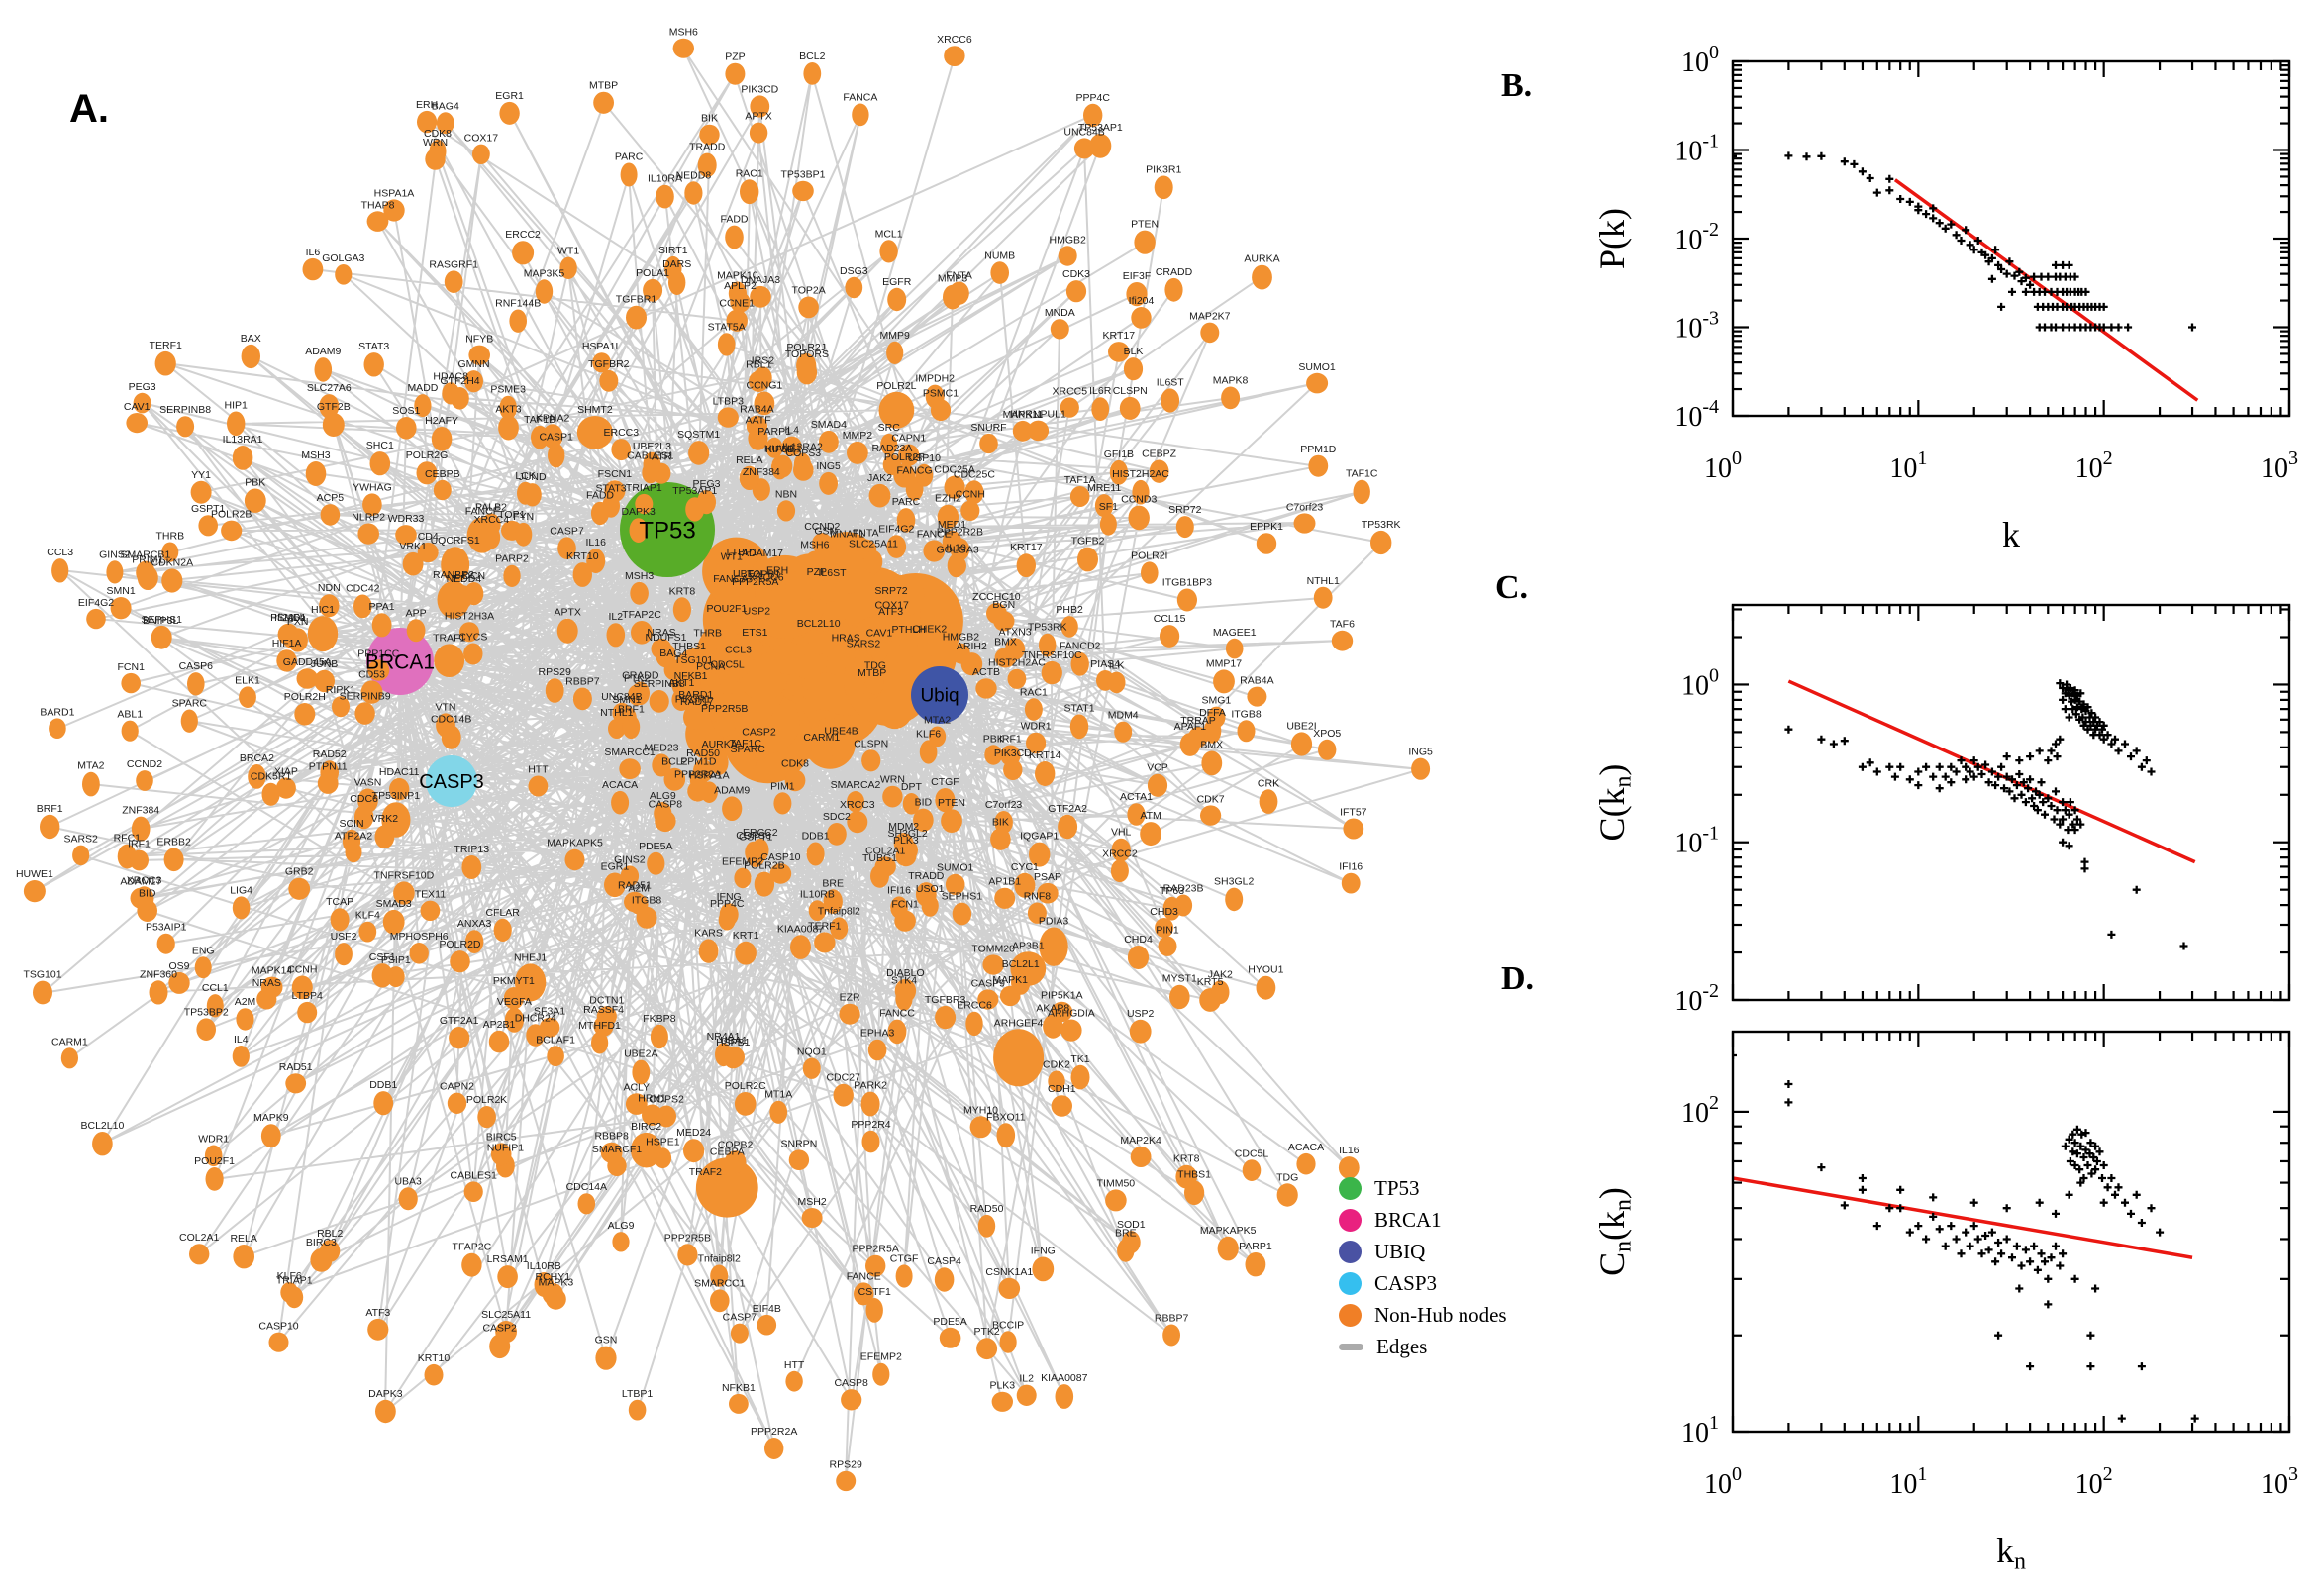 The width and height of the screenshot is (2323, 1596). Describe the element at coordinates (939, 695) in the screenshot. I see `hub-node-ubiq` at that location.